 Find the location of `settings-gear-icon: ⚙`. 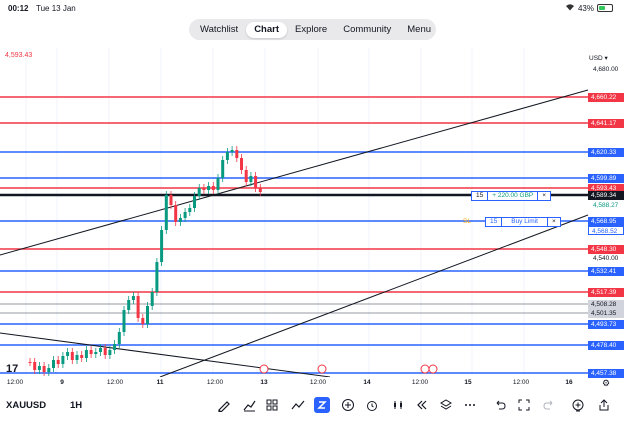

settings-gear-icon: ⚙ is located at coordinates (606, 383).